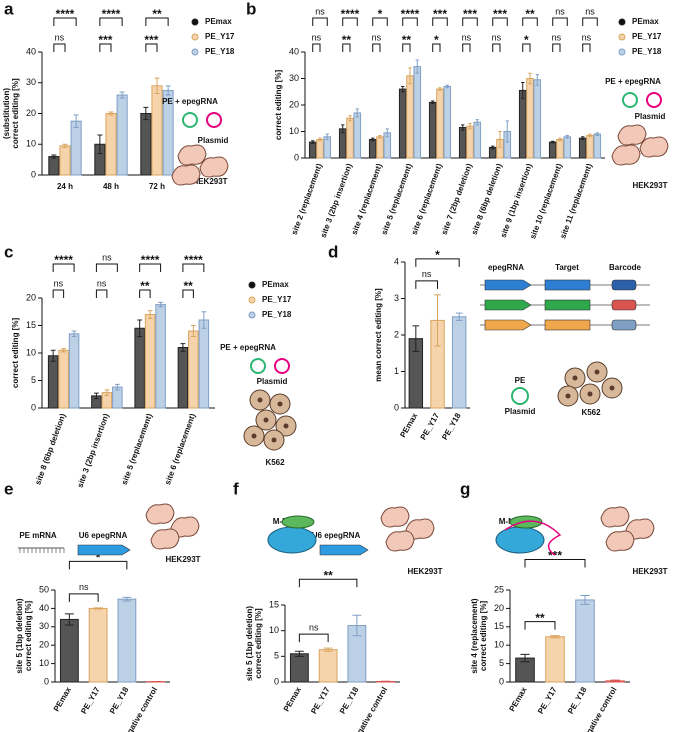 The image size is (685, 732). What do you see at coordinates (533, 538) in the screenshot?
I see `epegrna` at bounding box center [533, 538].